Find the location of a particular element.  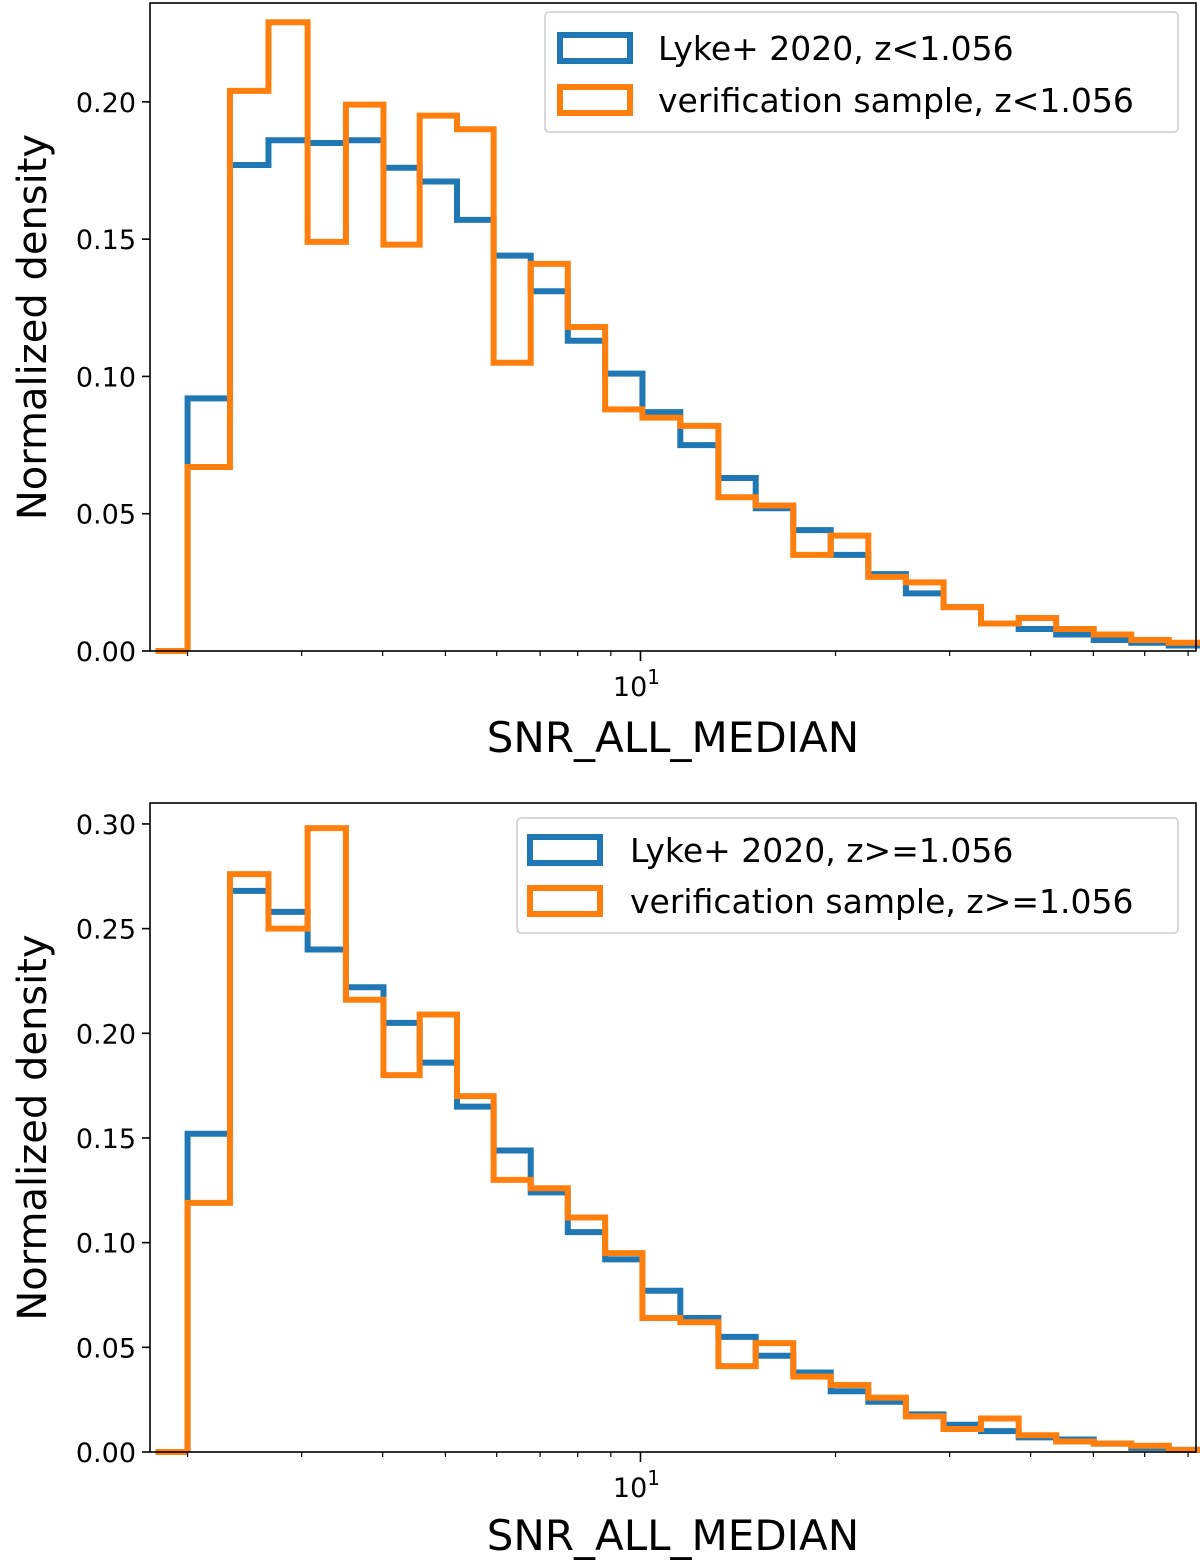

top-y-axis-label: Normalized density is located at coordinates (33, 327).